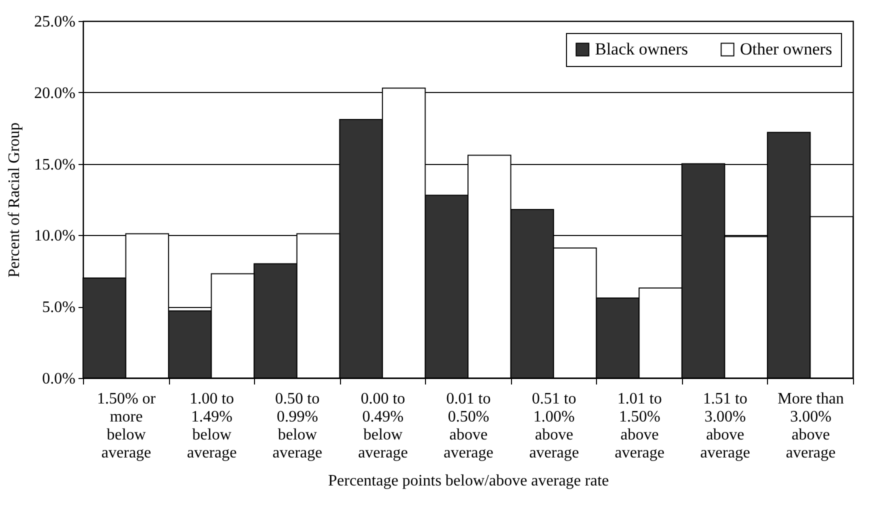 The image size is (892, 527). Describe the element at coordinates (55, 22) in the screenshot. I see `y-tick-label: 25.0%` at that location.